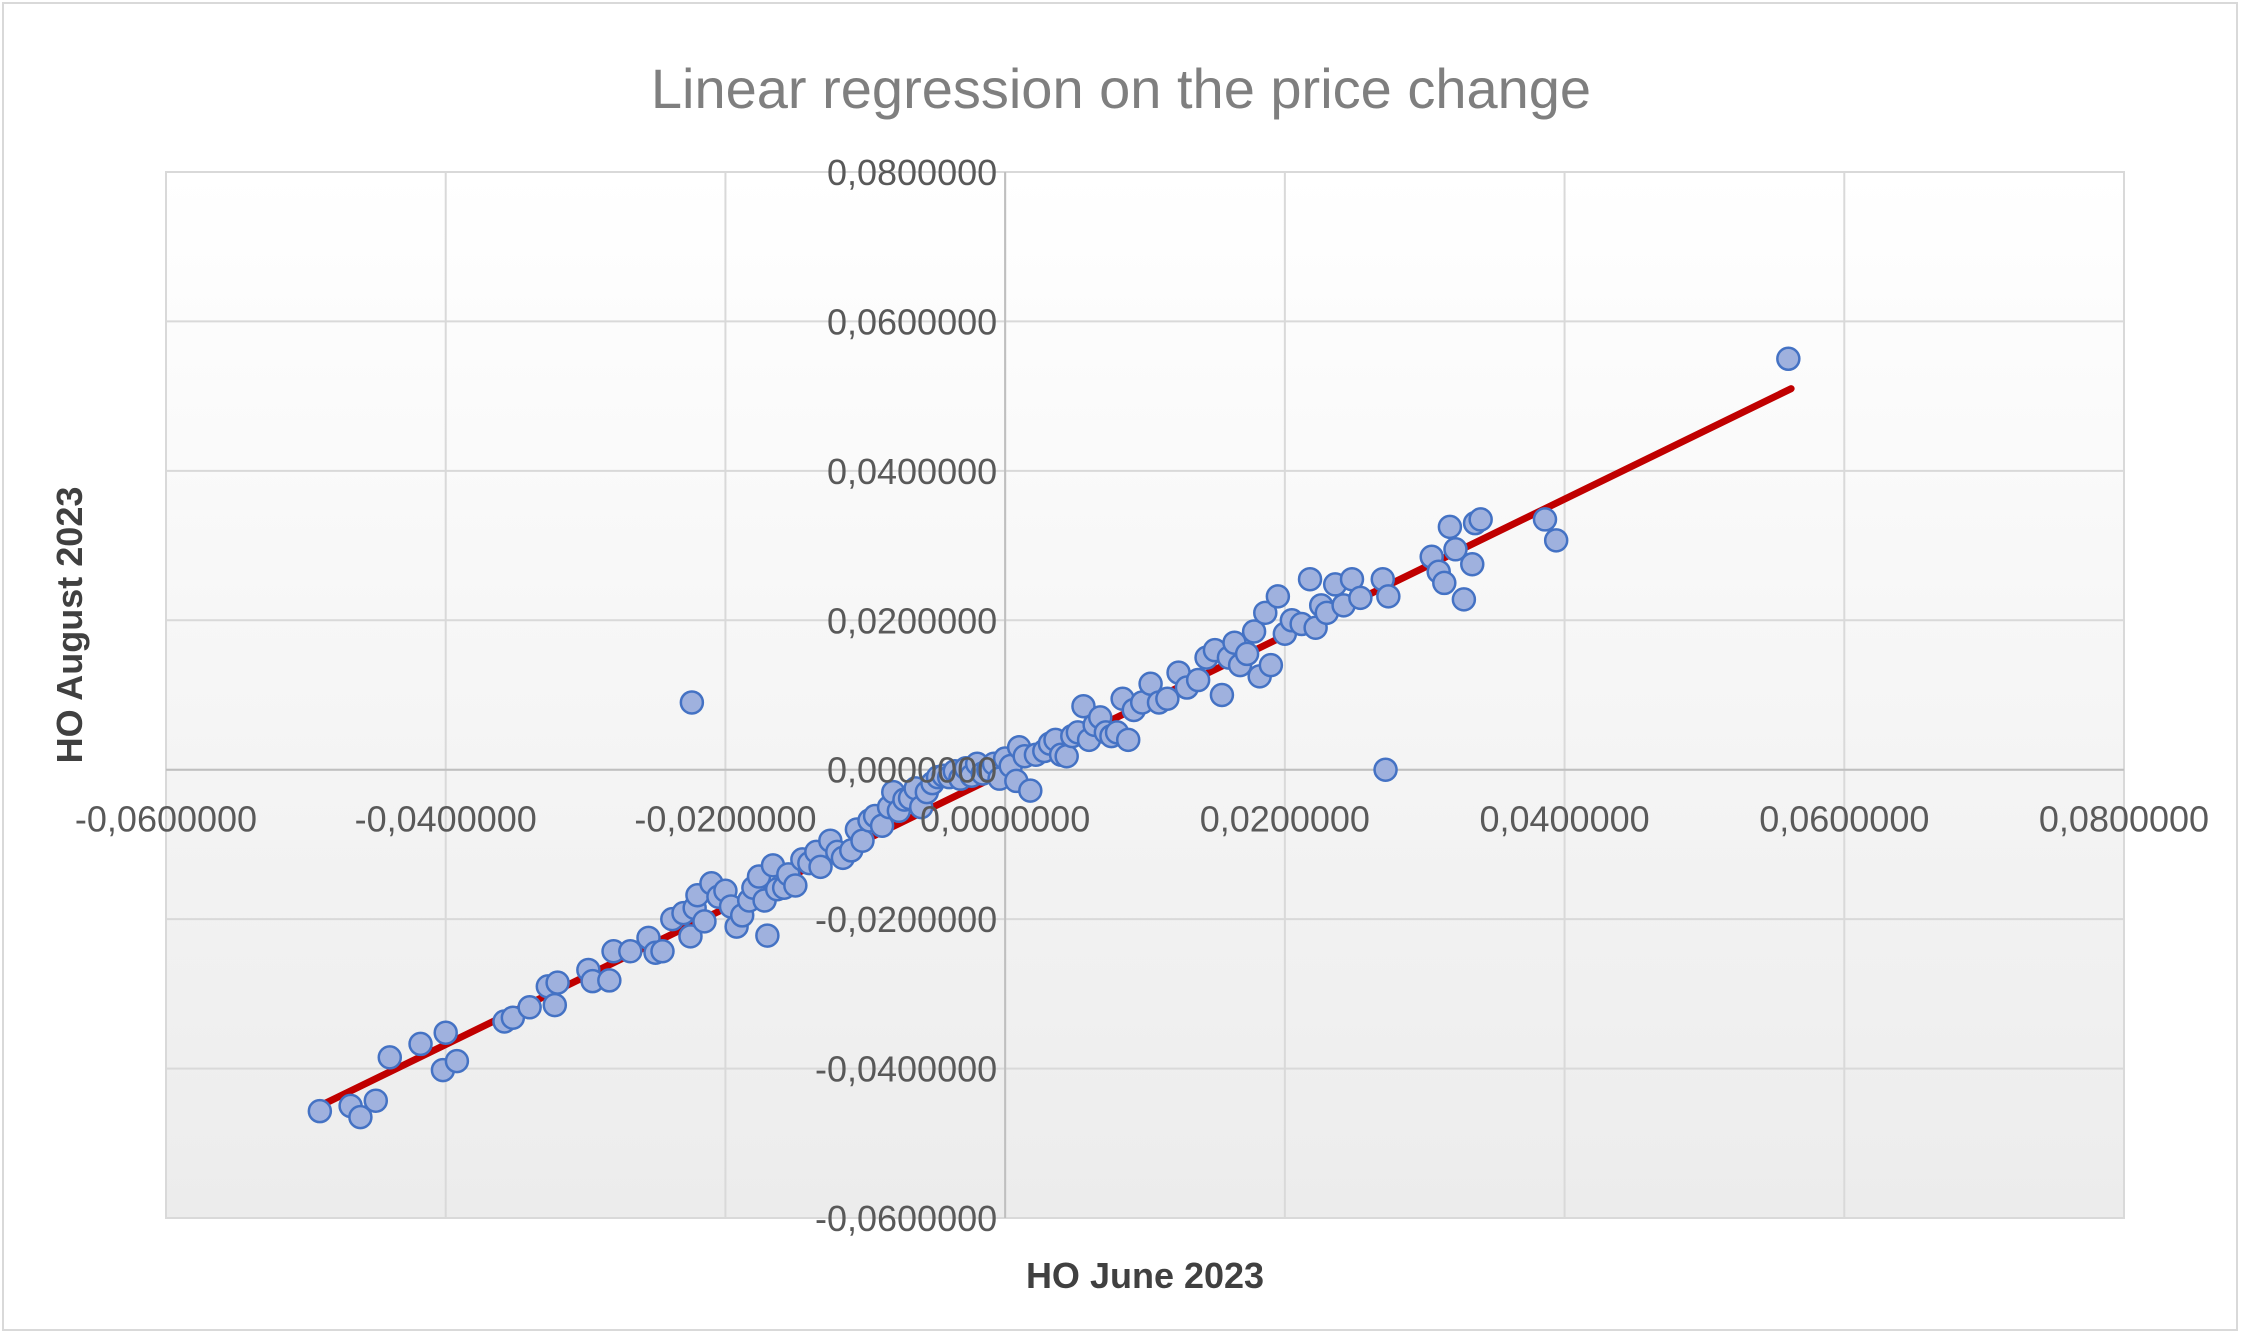  What do you see at coordinates (912, 620) in the screenshot?
I see `y-tick-label: 0,0200000` at bounding box center [912, 620].